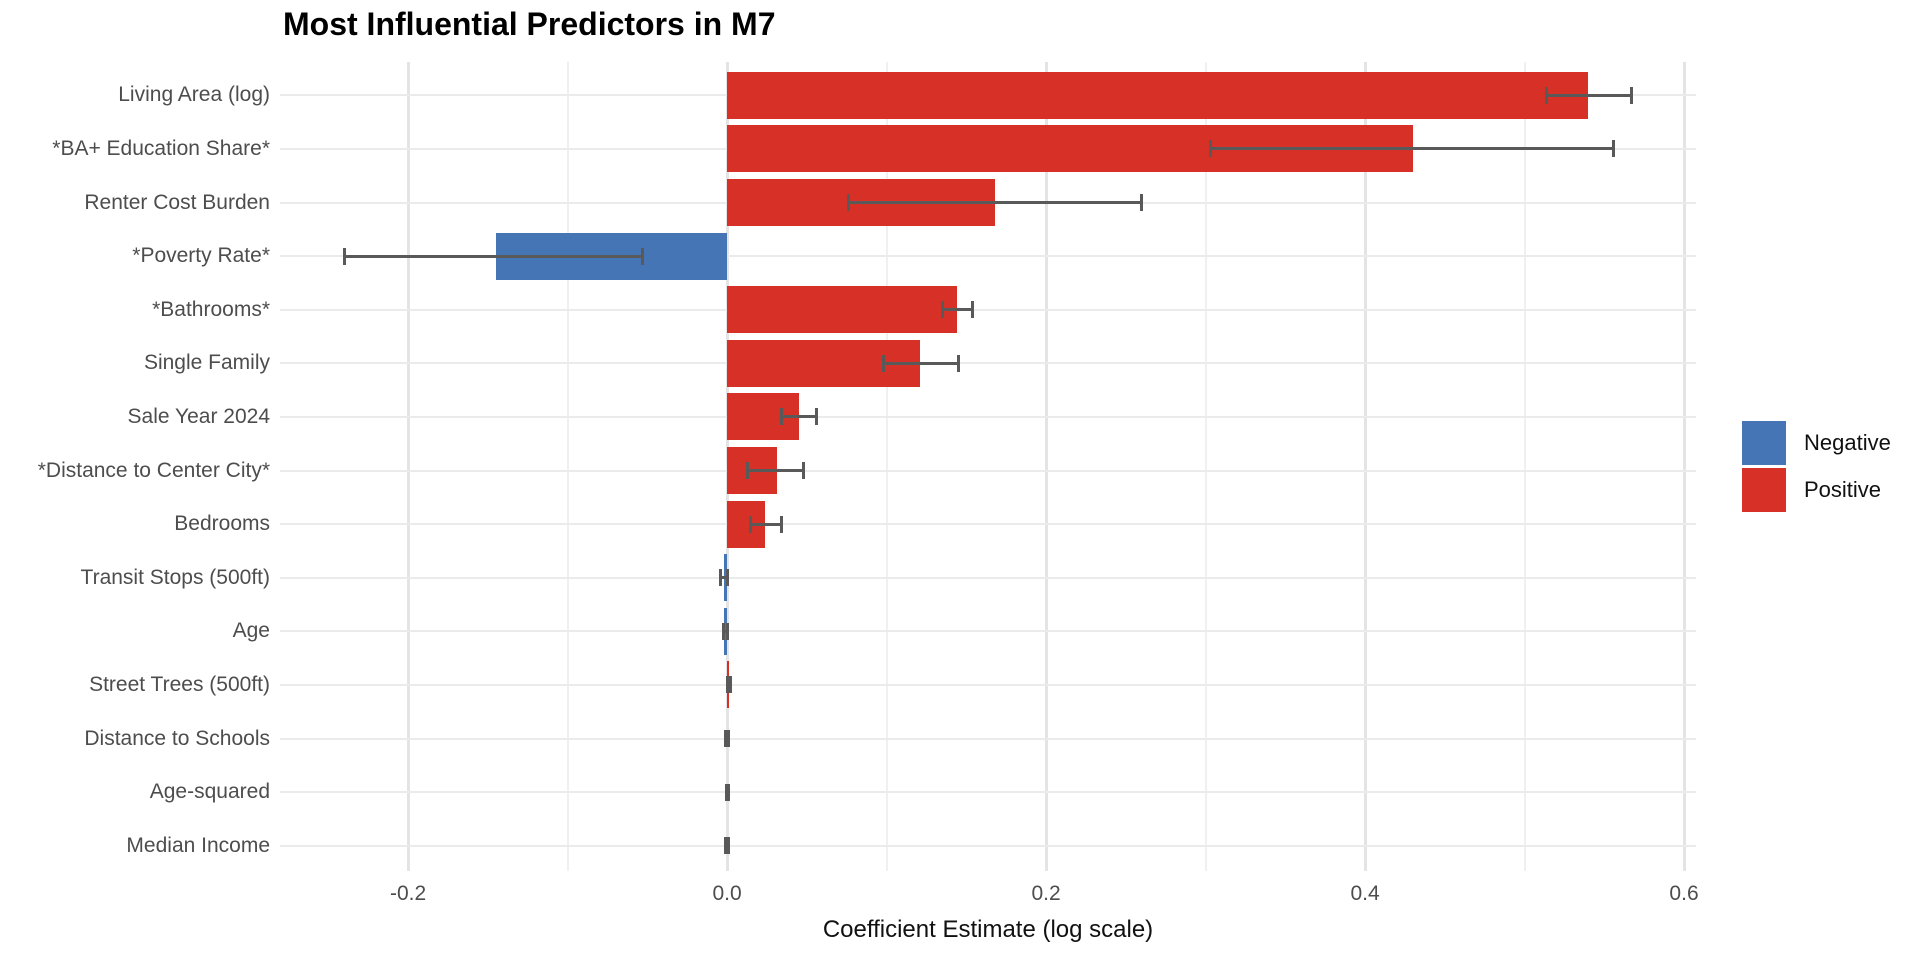  I want to click on legend-entry-positive: Positive, so click(1816, 490).